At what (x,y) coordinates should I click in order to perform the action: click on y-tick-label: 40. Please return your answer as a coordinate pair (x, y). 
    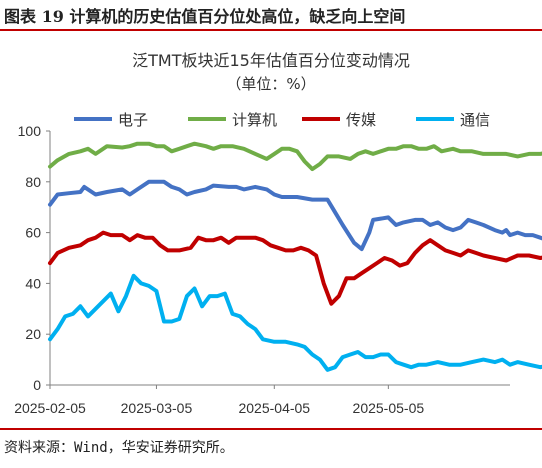
    Looking at the image, I should click on (33, 283).